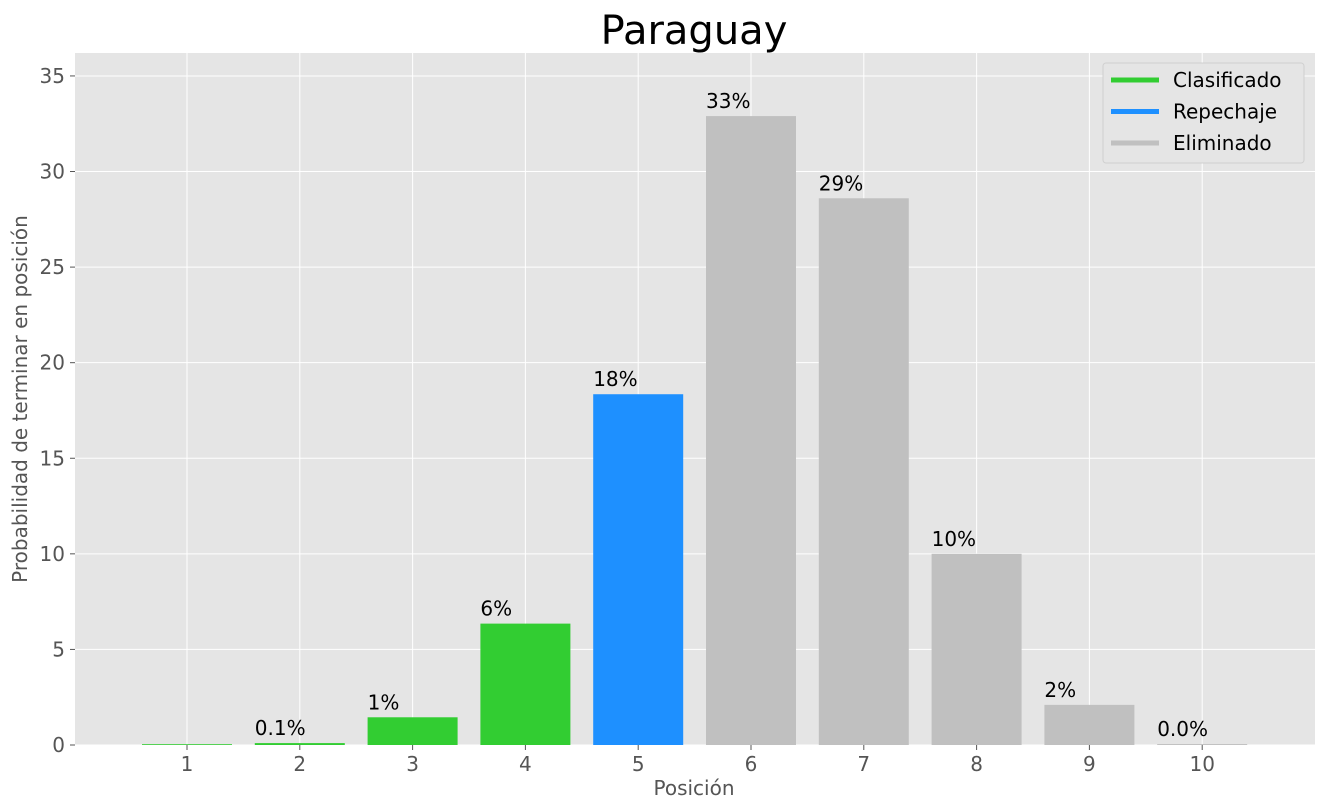 The image size is (1325, 810). What do you see at coordinates (20, 399) in the screenshot?
I see `y-axis-label: Probabilidad de terminar en posición` at bounding box center [20, 399].